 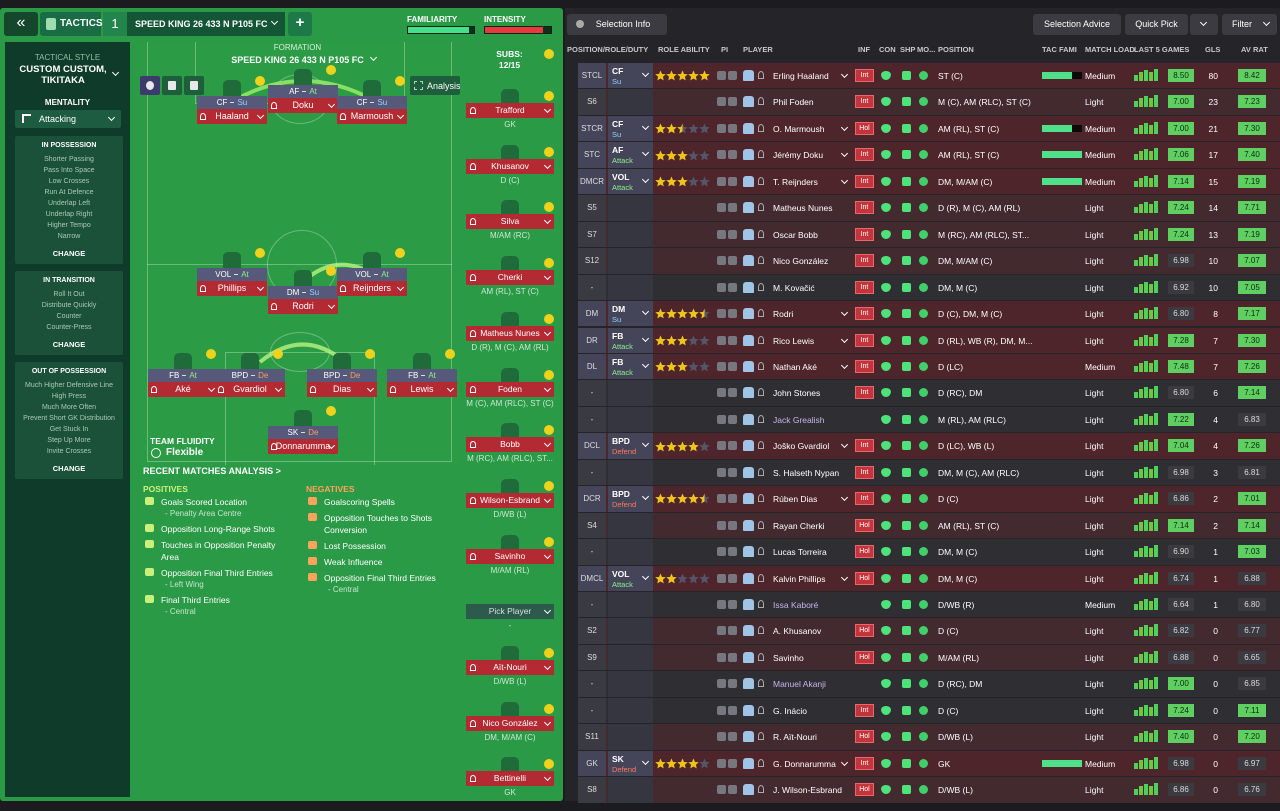 I want to click on player-row: - M. Kovačić Int DM, M (C) Light 6.92 10 7.05, so click(x=929, y=287).